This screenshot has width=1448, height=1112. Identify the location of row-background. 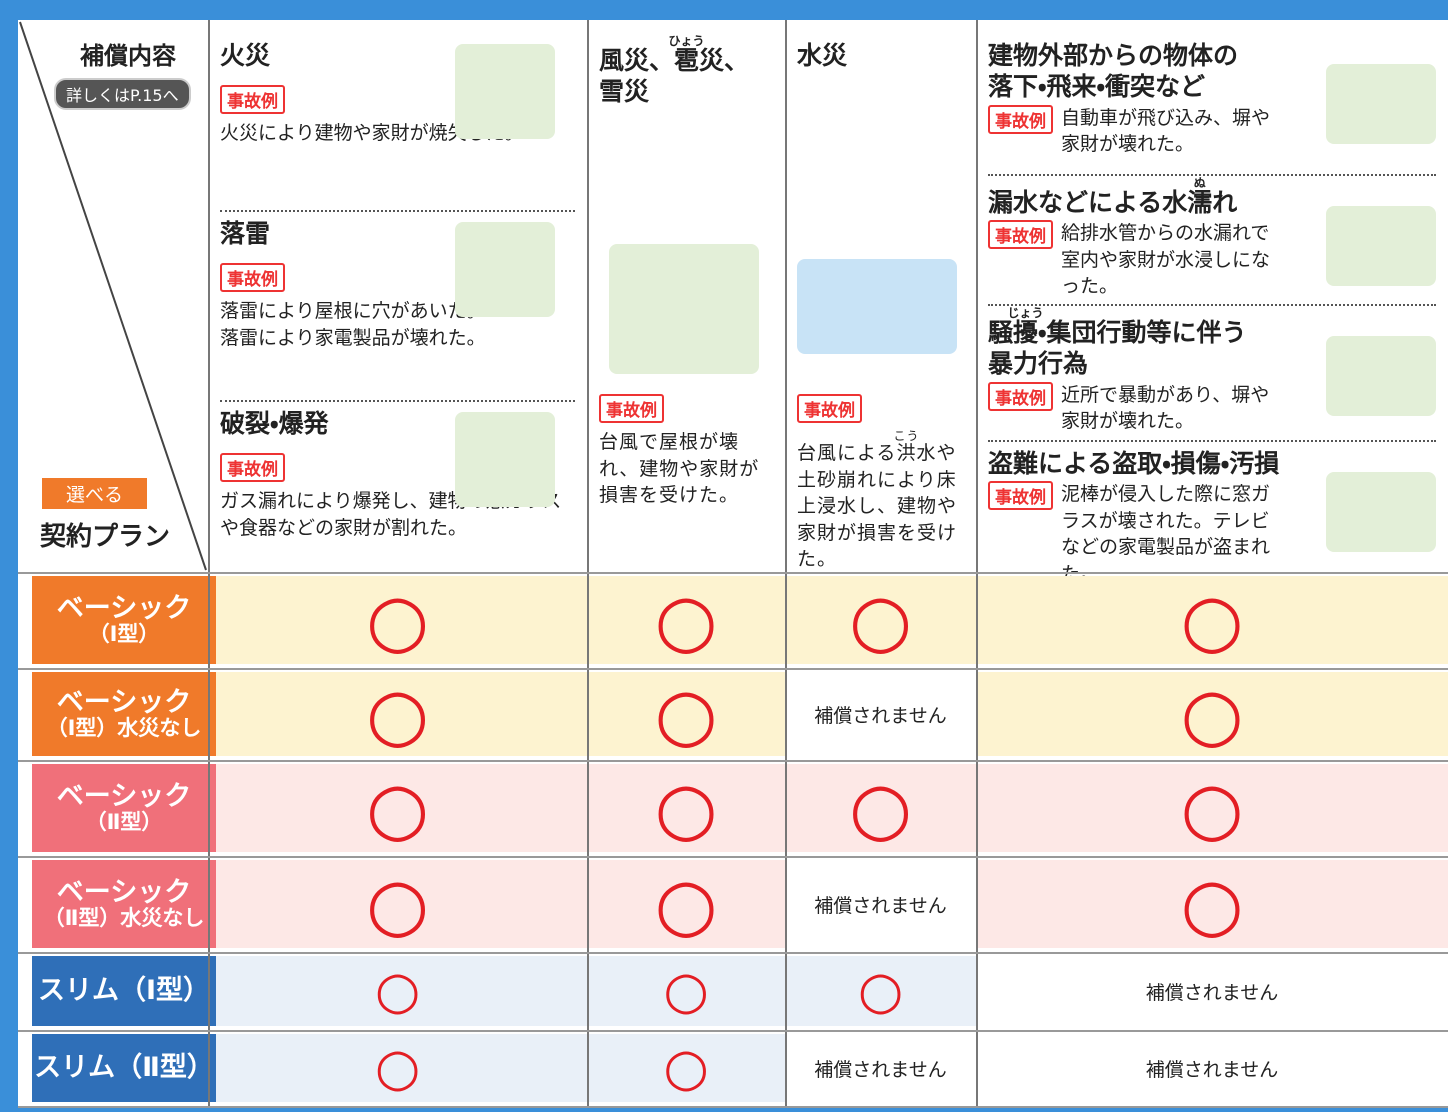
(828, 808).